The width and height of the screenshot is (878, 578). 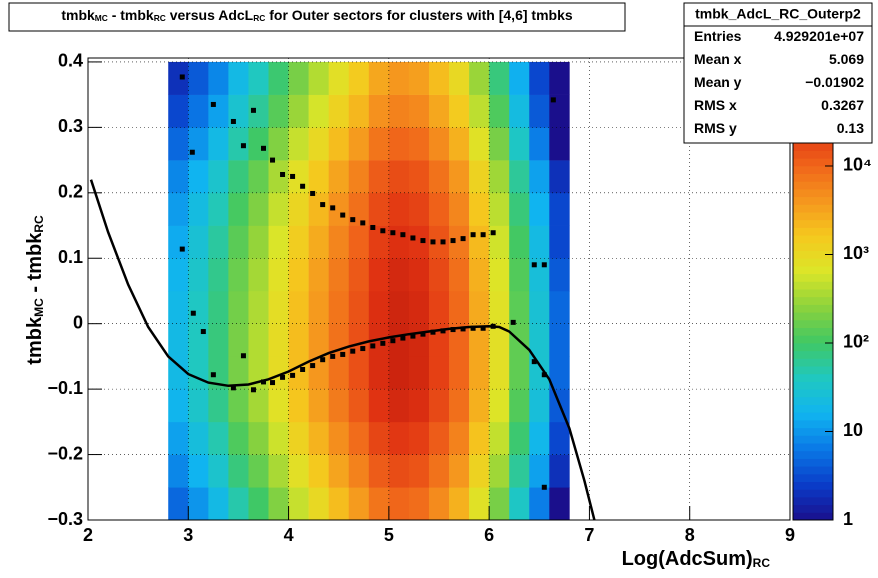 What do you see at coordinates (687, 559) in the screenshot?
I see `text-part: Log(AdcSum)` at bounding box center [687, 559].